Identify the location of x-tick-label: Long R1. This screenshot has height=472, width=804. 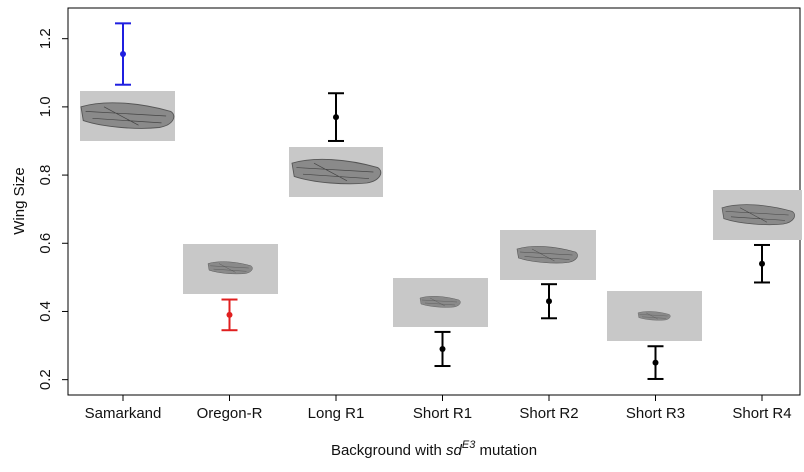
(336, 413).